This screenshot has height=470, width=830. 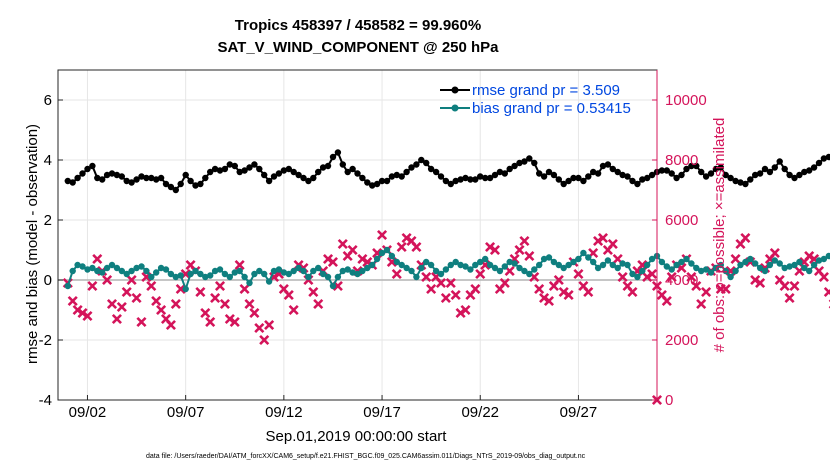 What do you see at coordinates (681, 280) in the screenshot?
I see `y-right-tick-label: 4000` at bounding box center [681, 280].